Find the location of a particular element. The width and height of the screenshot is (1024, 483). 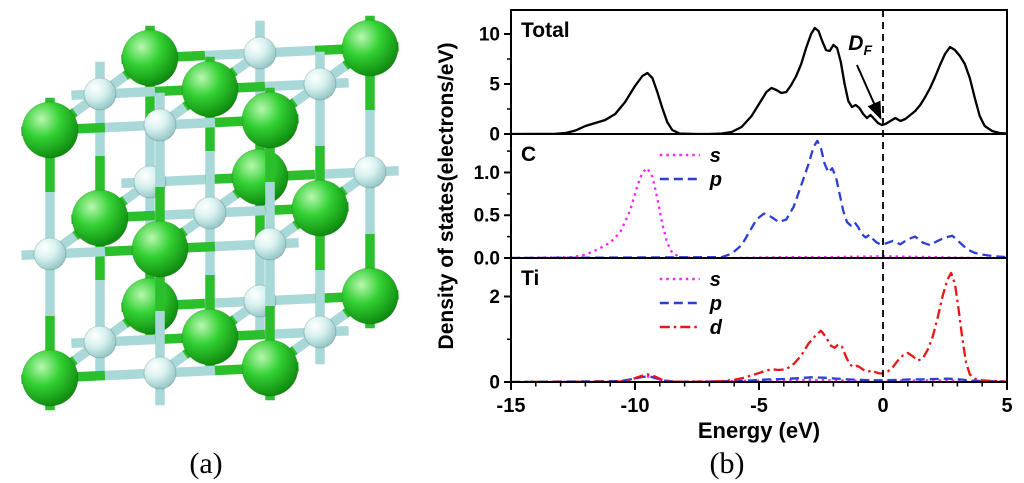

panel-ti is located at coordinates (759, 326).